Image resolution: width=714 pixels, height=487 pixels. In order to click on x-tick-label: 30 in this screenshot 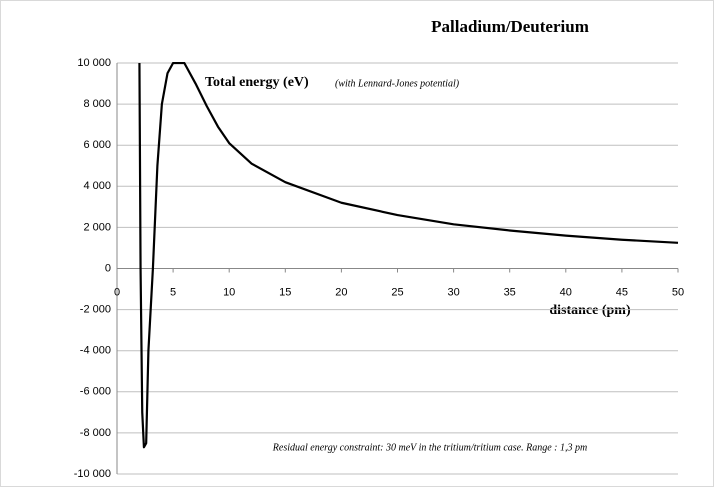, I will do `click(453, 292)`.